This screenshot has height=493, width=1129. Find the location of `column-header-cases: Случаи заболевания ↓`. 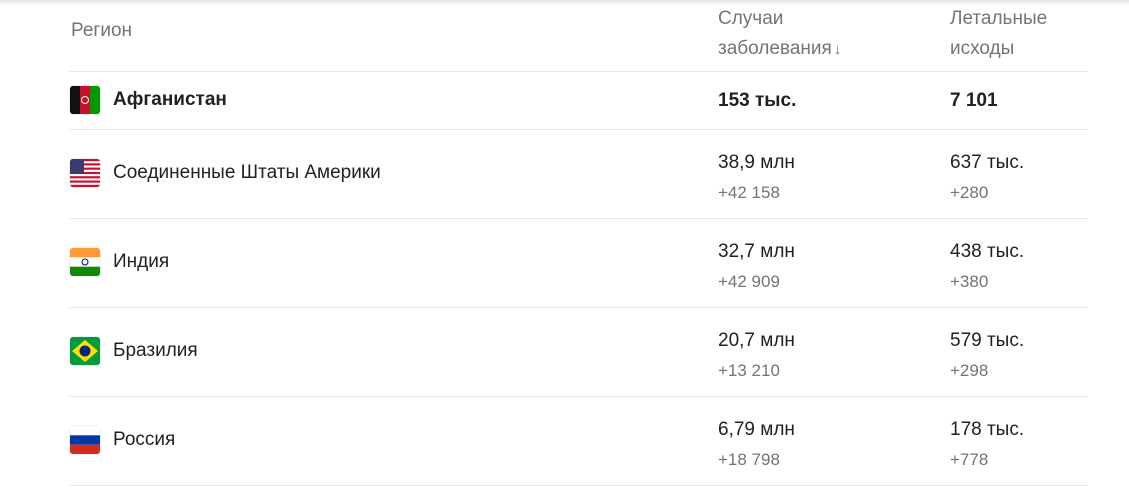

column-header-cases: Случаи заболевания ↓ is located at coordinates (780, 33).